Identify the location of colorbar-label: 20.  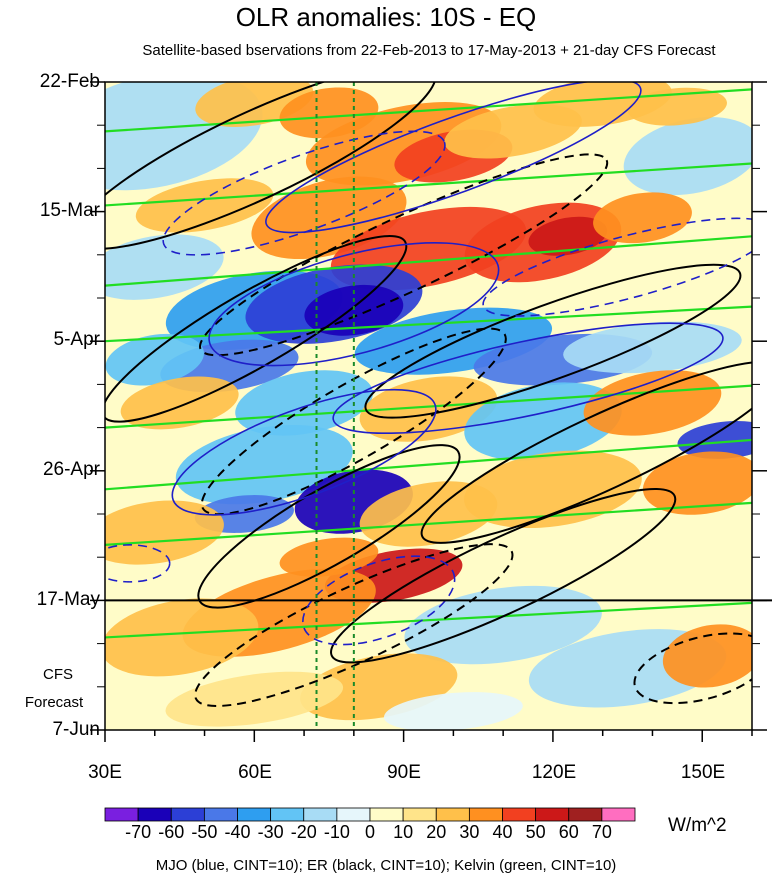
(436, 832).